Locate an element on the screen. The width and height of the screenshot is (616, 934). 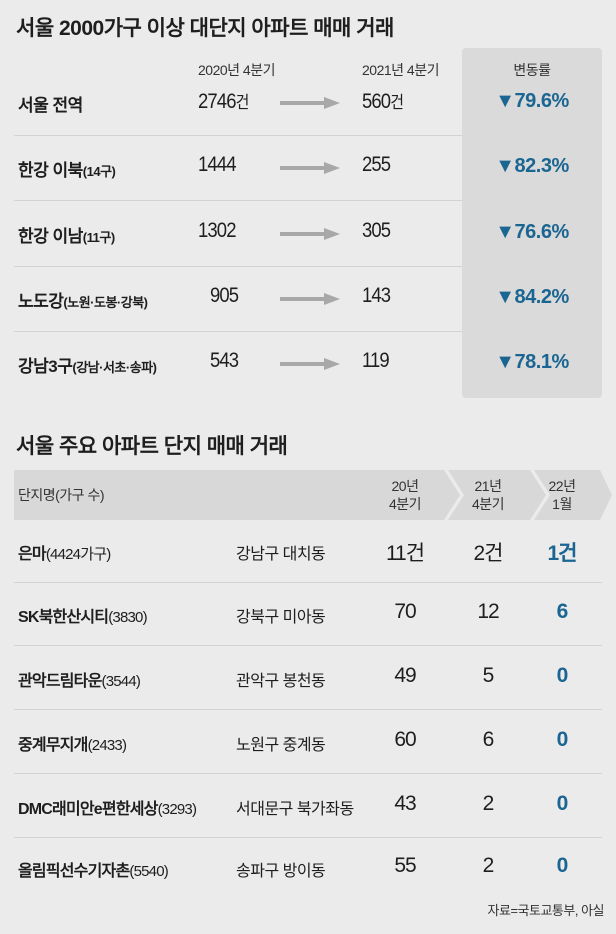
value: 1444 is located at coordinates (217, 164).